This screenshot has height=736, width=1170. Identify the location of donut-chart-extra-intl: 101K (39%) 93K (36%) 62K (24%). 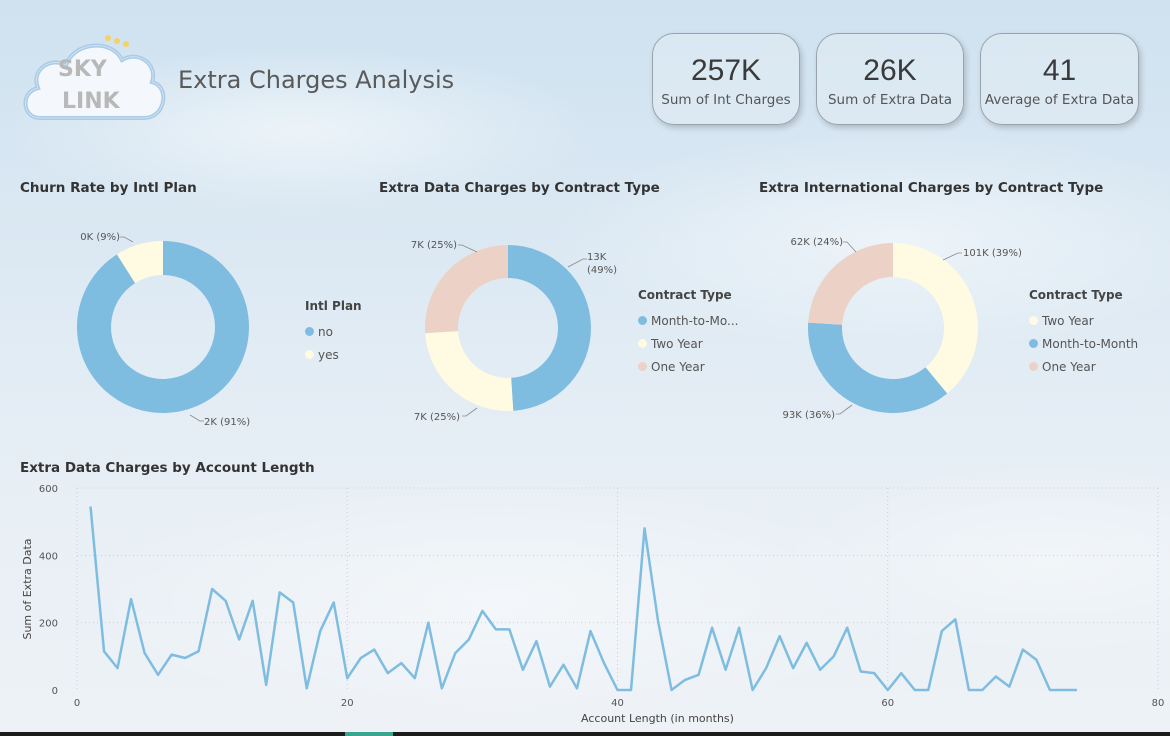
(895, 325).